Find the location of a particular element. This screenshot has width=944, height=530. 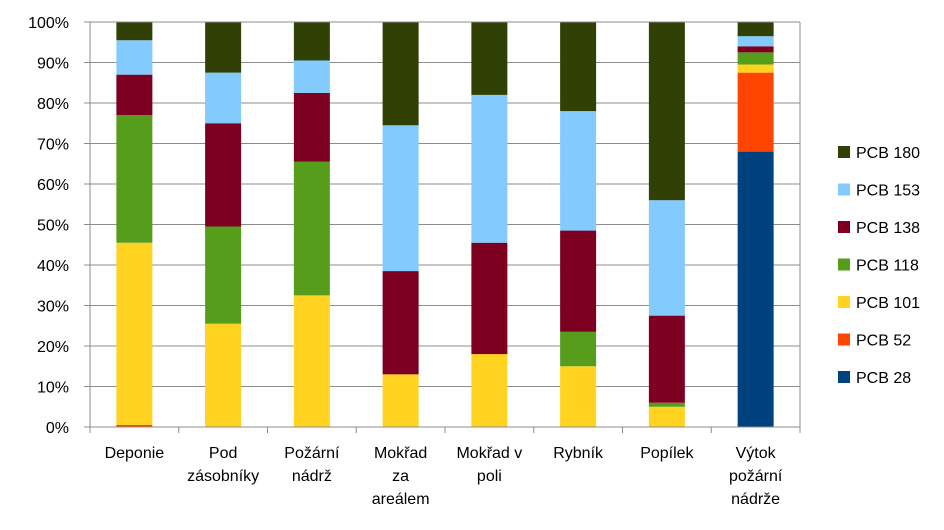

legend-label: PCB 180 is located at coordinates (888, 153).